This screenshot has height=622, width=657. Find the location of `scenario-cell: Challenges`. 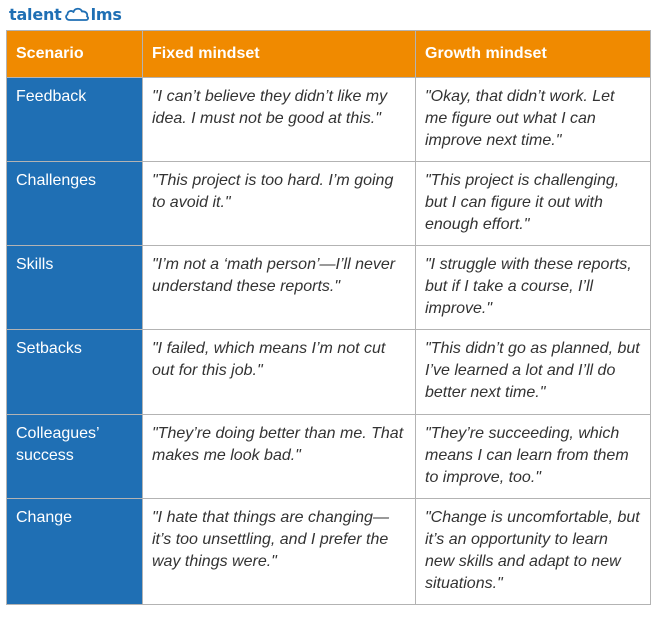

scenario-cell: Challenges is located at coordinates (74, 203).